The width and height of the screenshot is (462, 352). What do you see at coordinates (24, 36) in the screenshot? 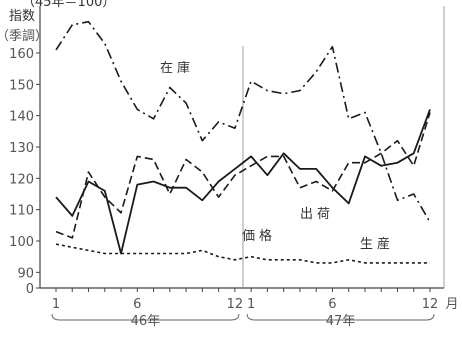
I see `y-axis-unit: （季調）` at bounding box center [24, 36].